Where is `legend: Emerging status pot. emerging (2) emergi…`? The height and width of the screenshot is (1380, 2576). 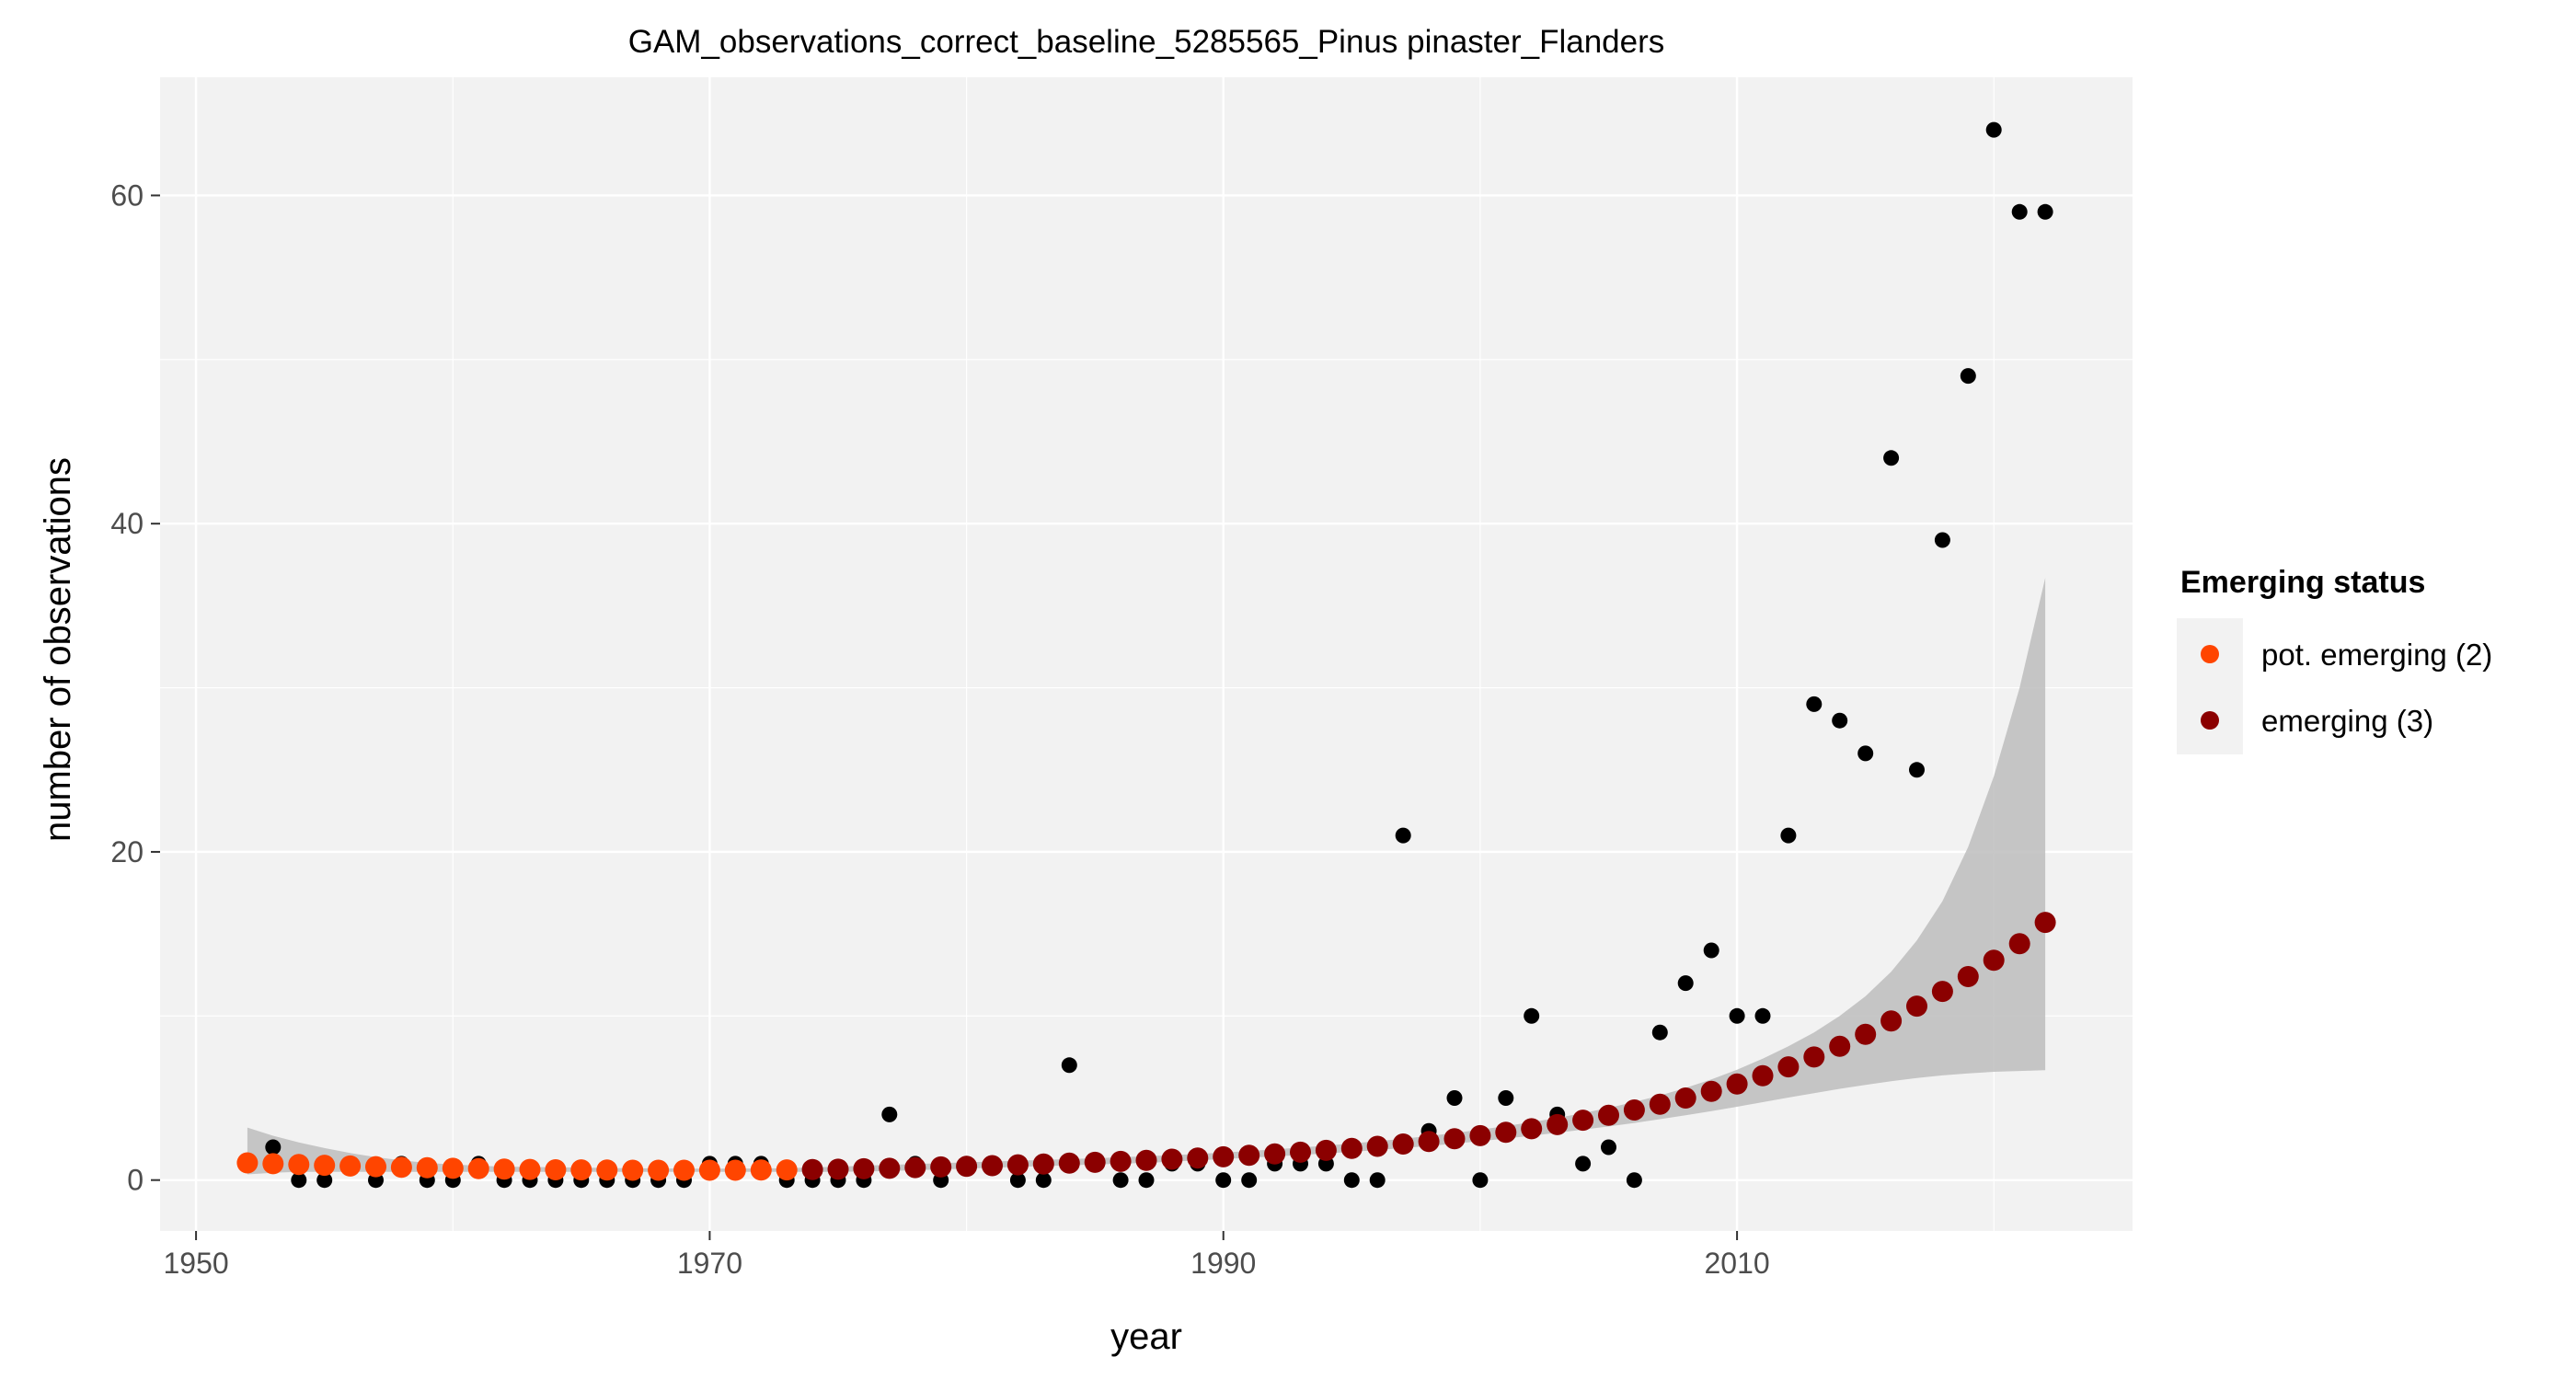
legend: Emerging status pot. emerging (2) emergi… is located at coordinates (2334, 659).